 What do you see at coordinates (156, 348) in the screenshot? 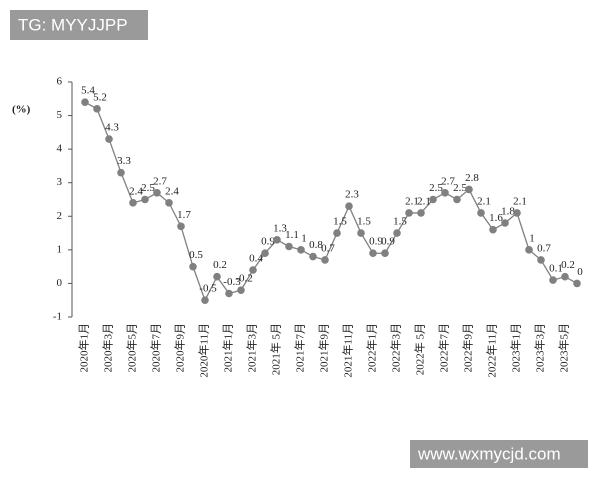
I see `x-tick-label: 2020年7月` at bounding box center [156, 348].